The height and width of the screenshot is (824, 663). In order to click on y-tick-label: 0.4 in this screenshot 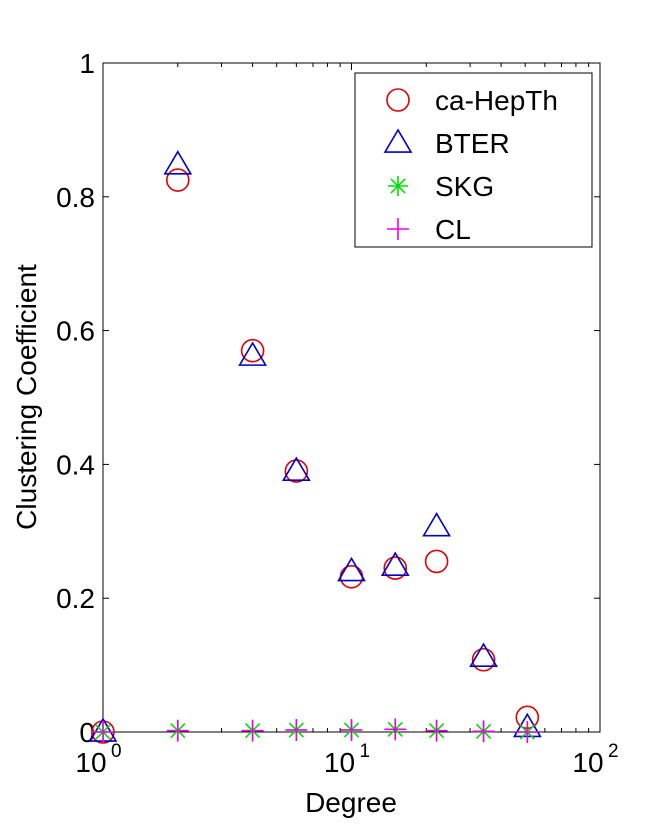, I will do `click(75, 464)`.